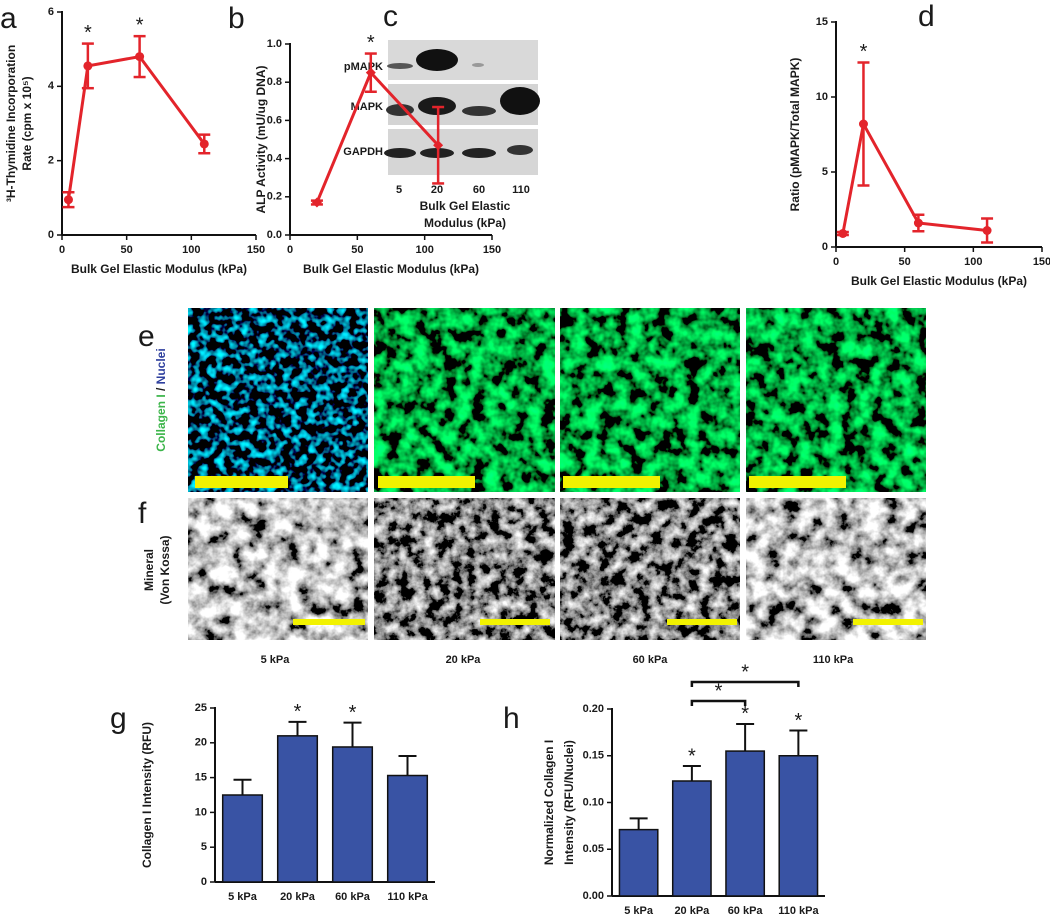  What do you see at coordinates (692, 909) in the screenshot?
I see `x-tick-label: 20 kPa` at bounding box center [692, 909].